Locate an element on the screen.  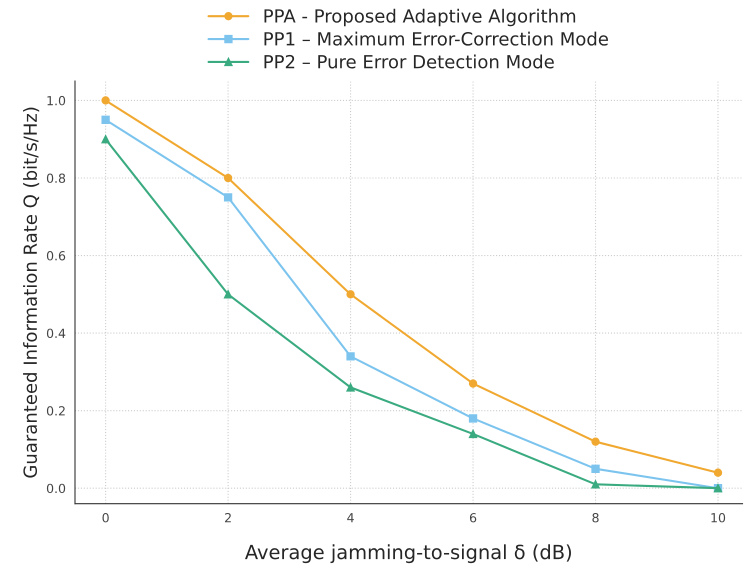
y-tick-label: 0.4 is located at coordinates (56, 333).